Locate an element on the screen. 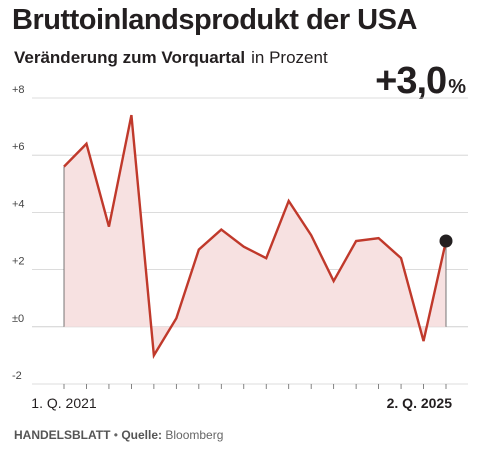  latest-value-callout: +3,0% is located at coordinates (420, 81).